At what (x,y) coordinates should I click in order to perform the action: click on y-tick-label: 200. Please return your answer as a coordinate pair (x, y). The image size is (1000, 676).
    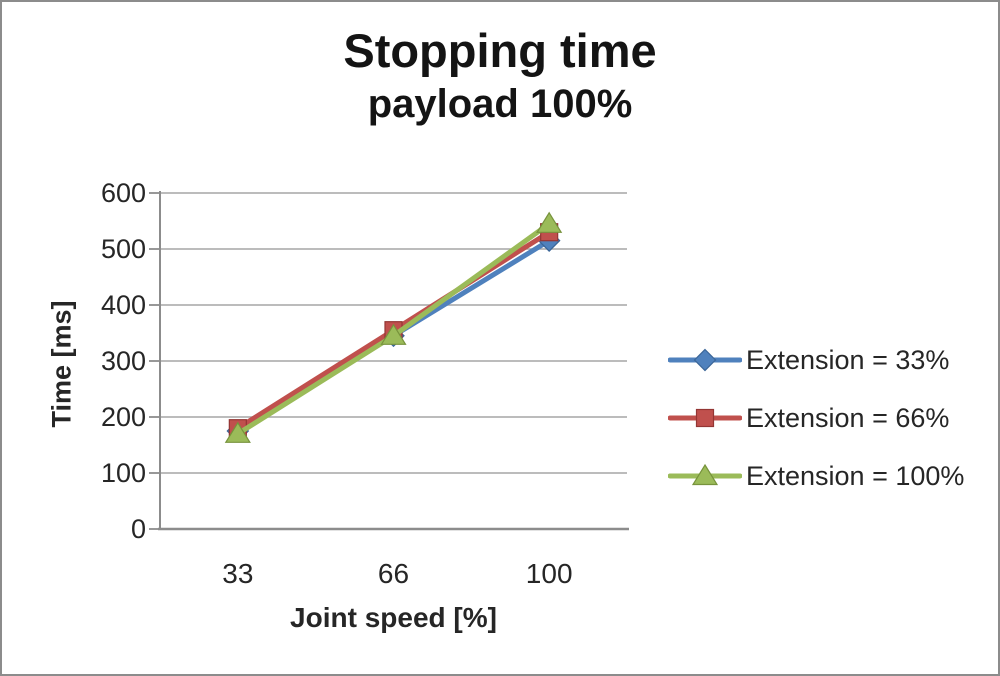
    Looking at the image, I should click on (123, 417).